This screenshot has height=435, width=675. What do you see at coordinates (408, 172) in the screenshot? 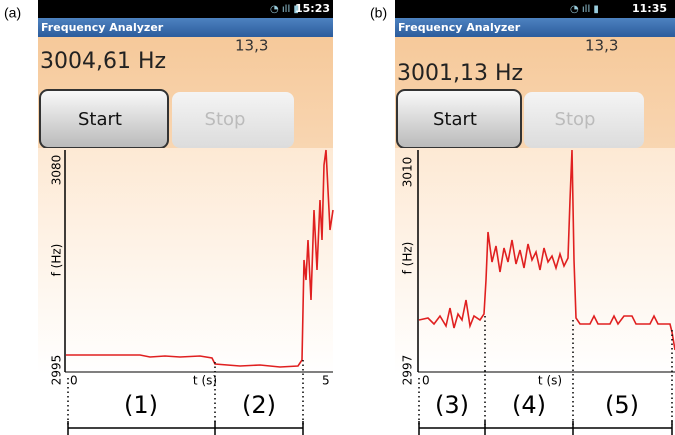
I see `y-top: 3010` at bounding box center [408, 172].